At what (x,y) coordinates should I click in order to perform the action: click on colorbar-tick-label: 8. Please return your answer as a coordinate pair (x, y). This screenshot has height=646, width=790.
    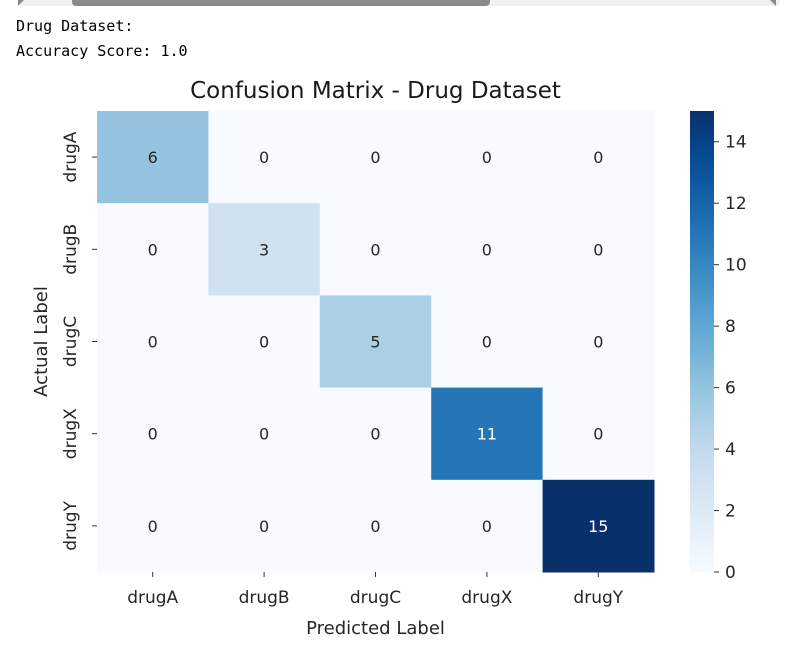
    Looking at the image, I should click on (730, 327).